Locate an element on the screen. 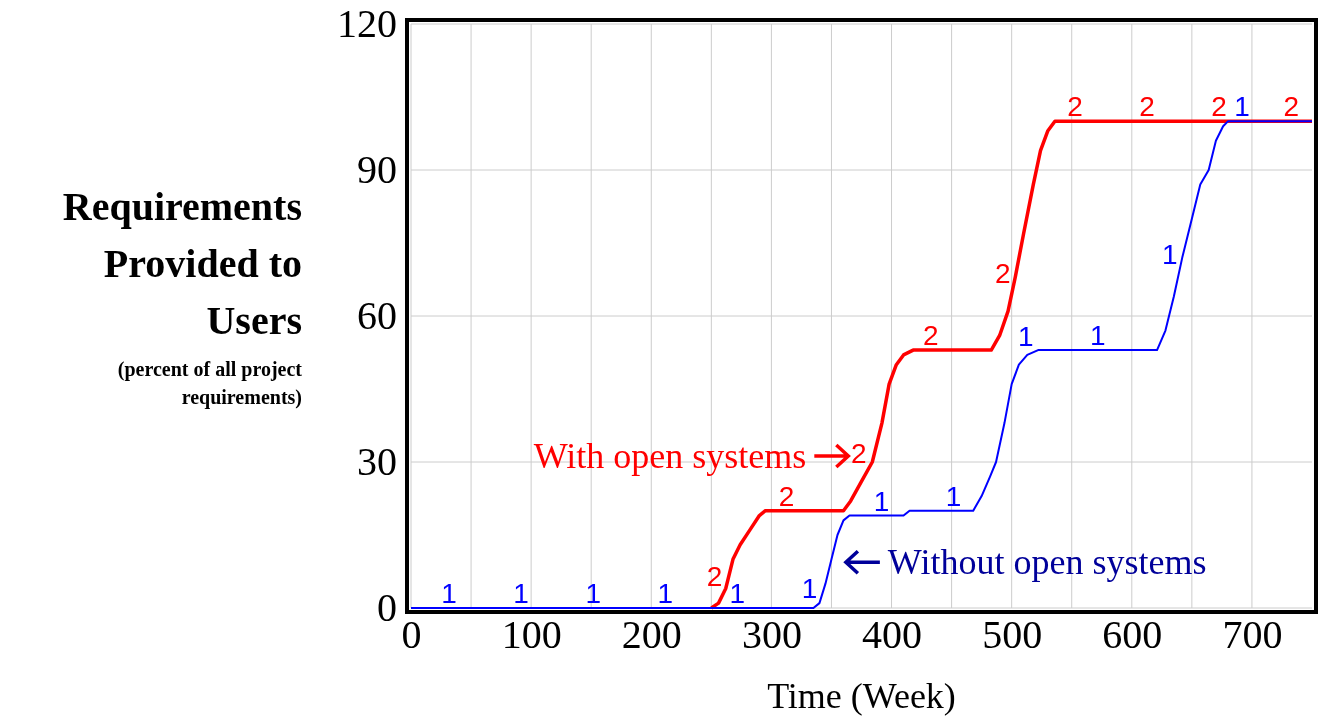 The height and width of the screenshot is (721, 1322). x-tick-label: 100 is located at coordinates (531, 634).